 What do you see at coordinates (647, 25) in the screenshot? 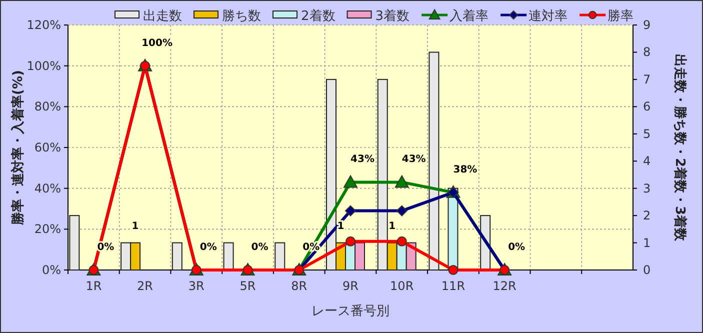
I see `y2-tick-label: 9` at bounding box center [647, 25].